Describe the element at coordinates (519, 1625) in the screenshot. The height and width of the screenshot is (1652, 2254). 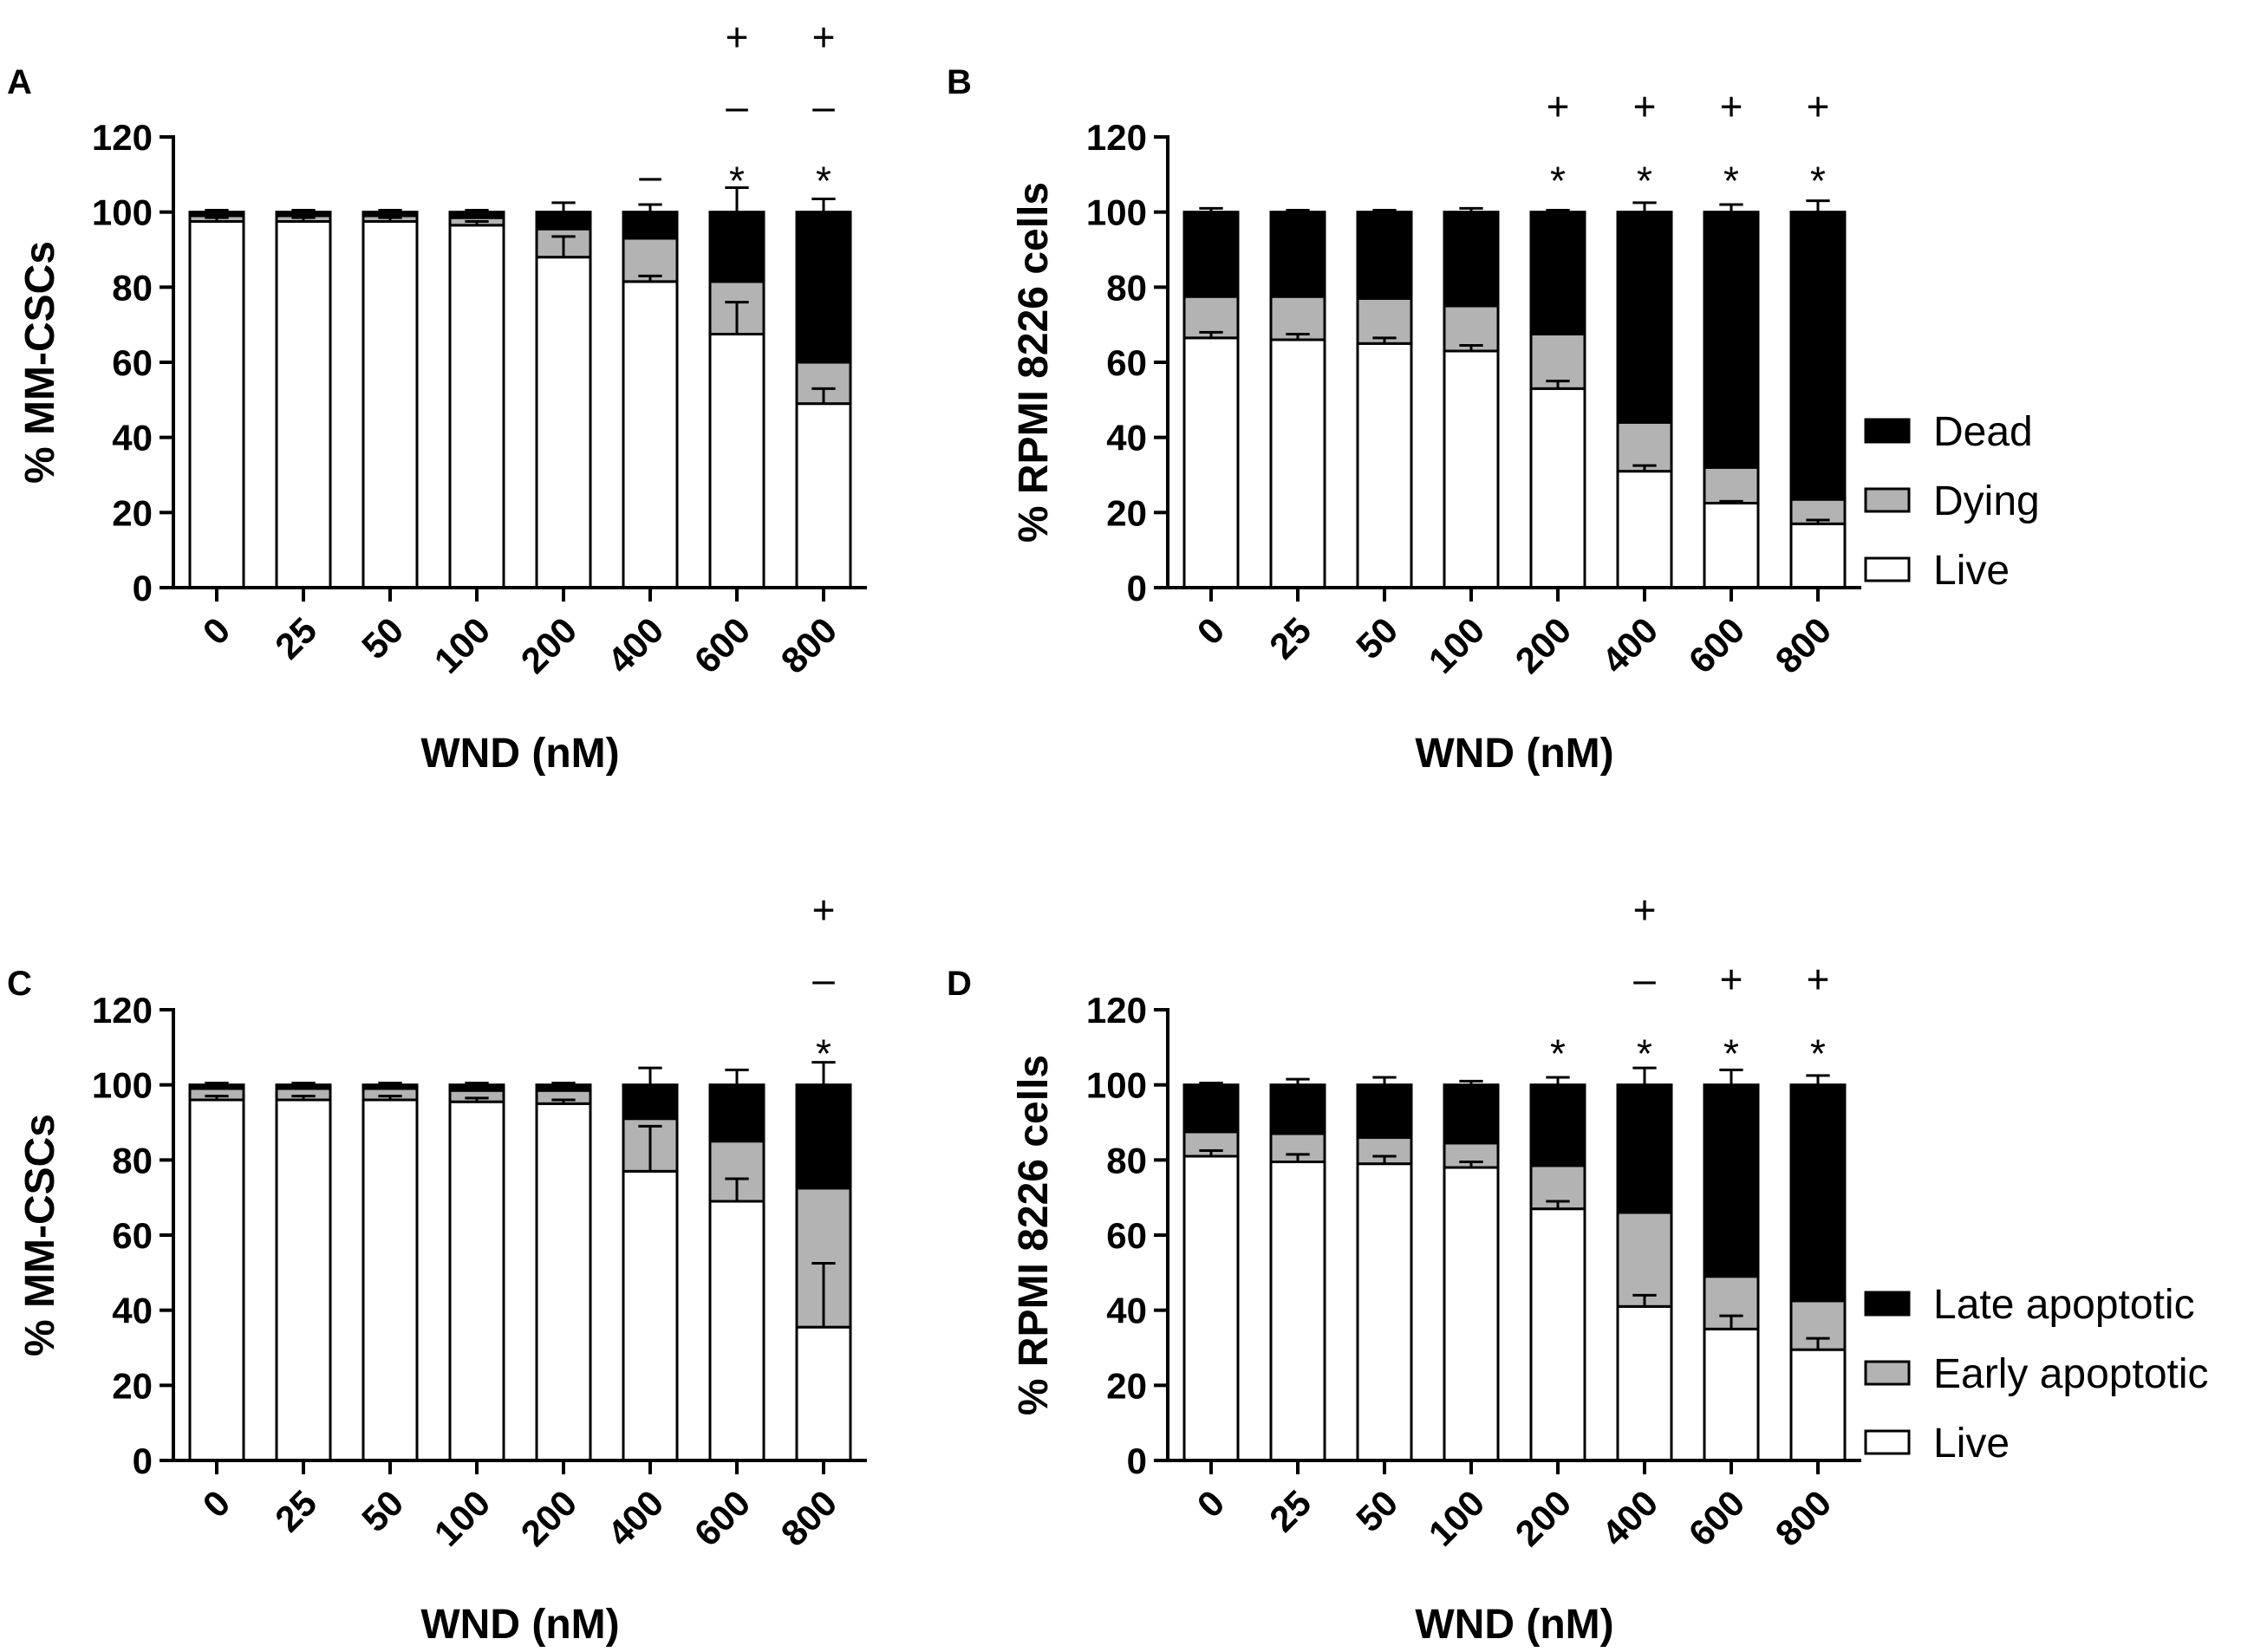
I see `x-axis-label: WND (nM)` at that location.